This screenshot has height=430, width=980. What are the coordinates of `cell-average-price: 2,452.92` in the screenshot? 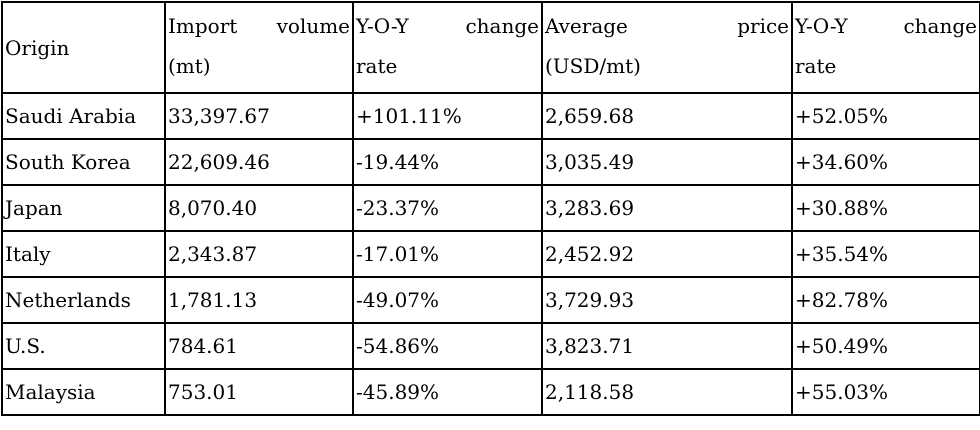 It's located at (667, 254).